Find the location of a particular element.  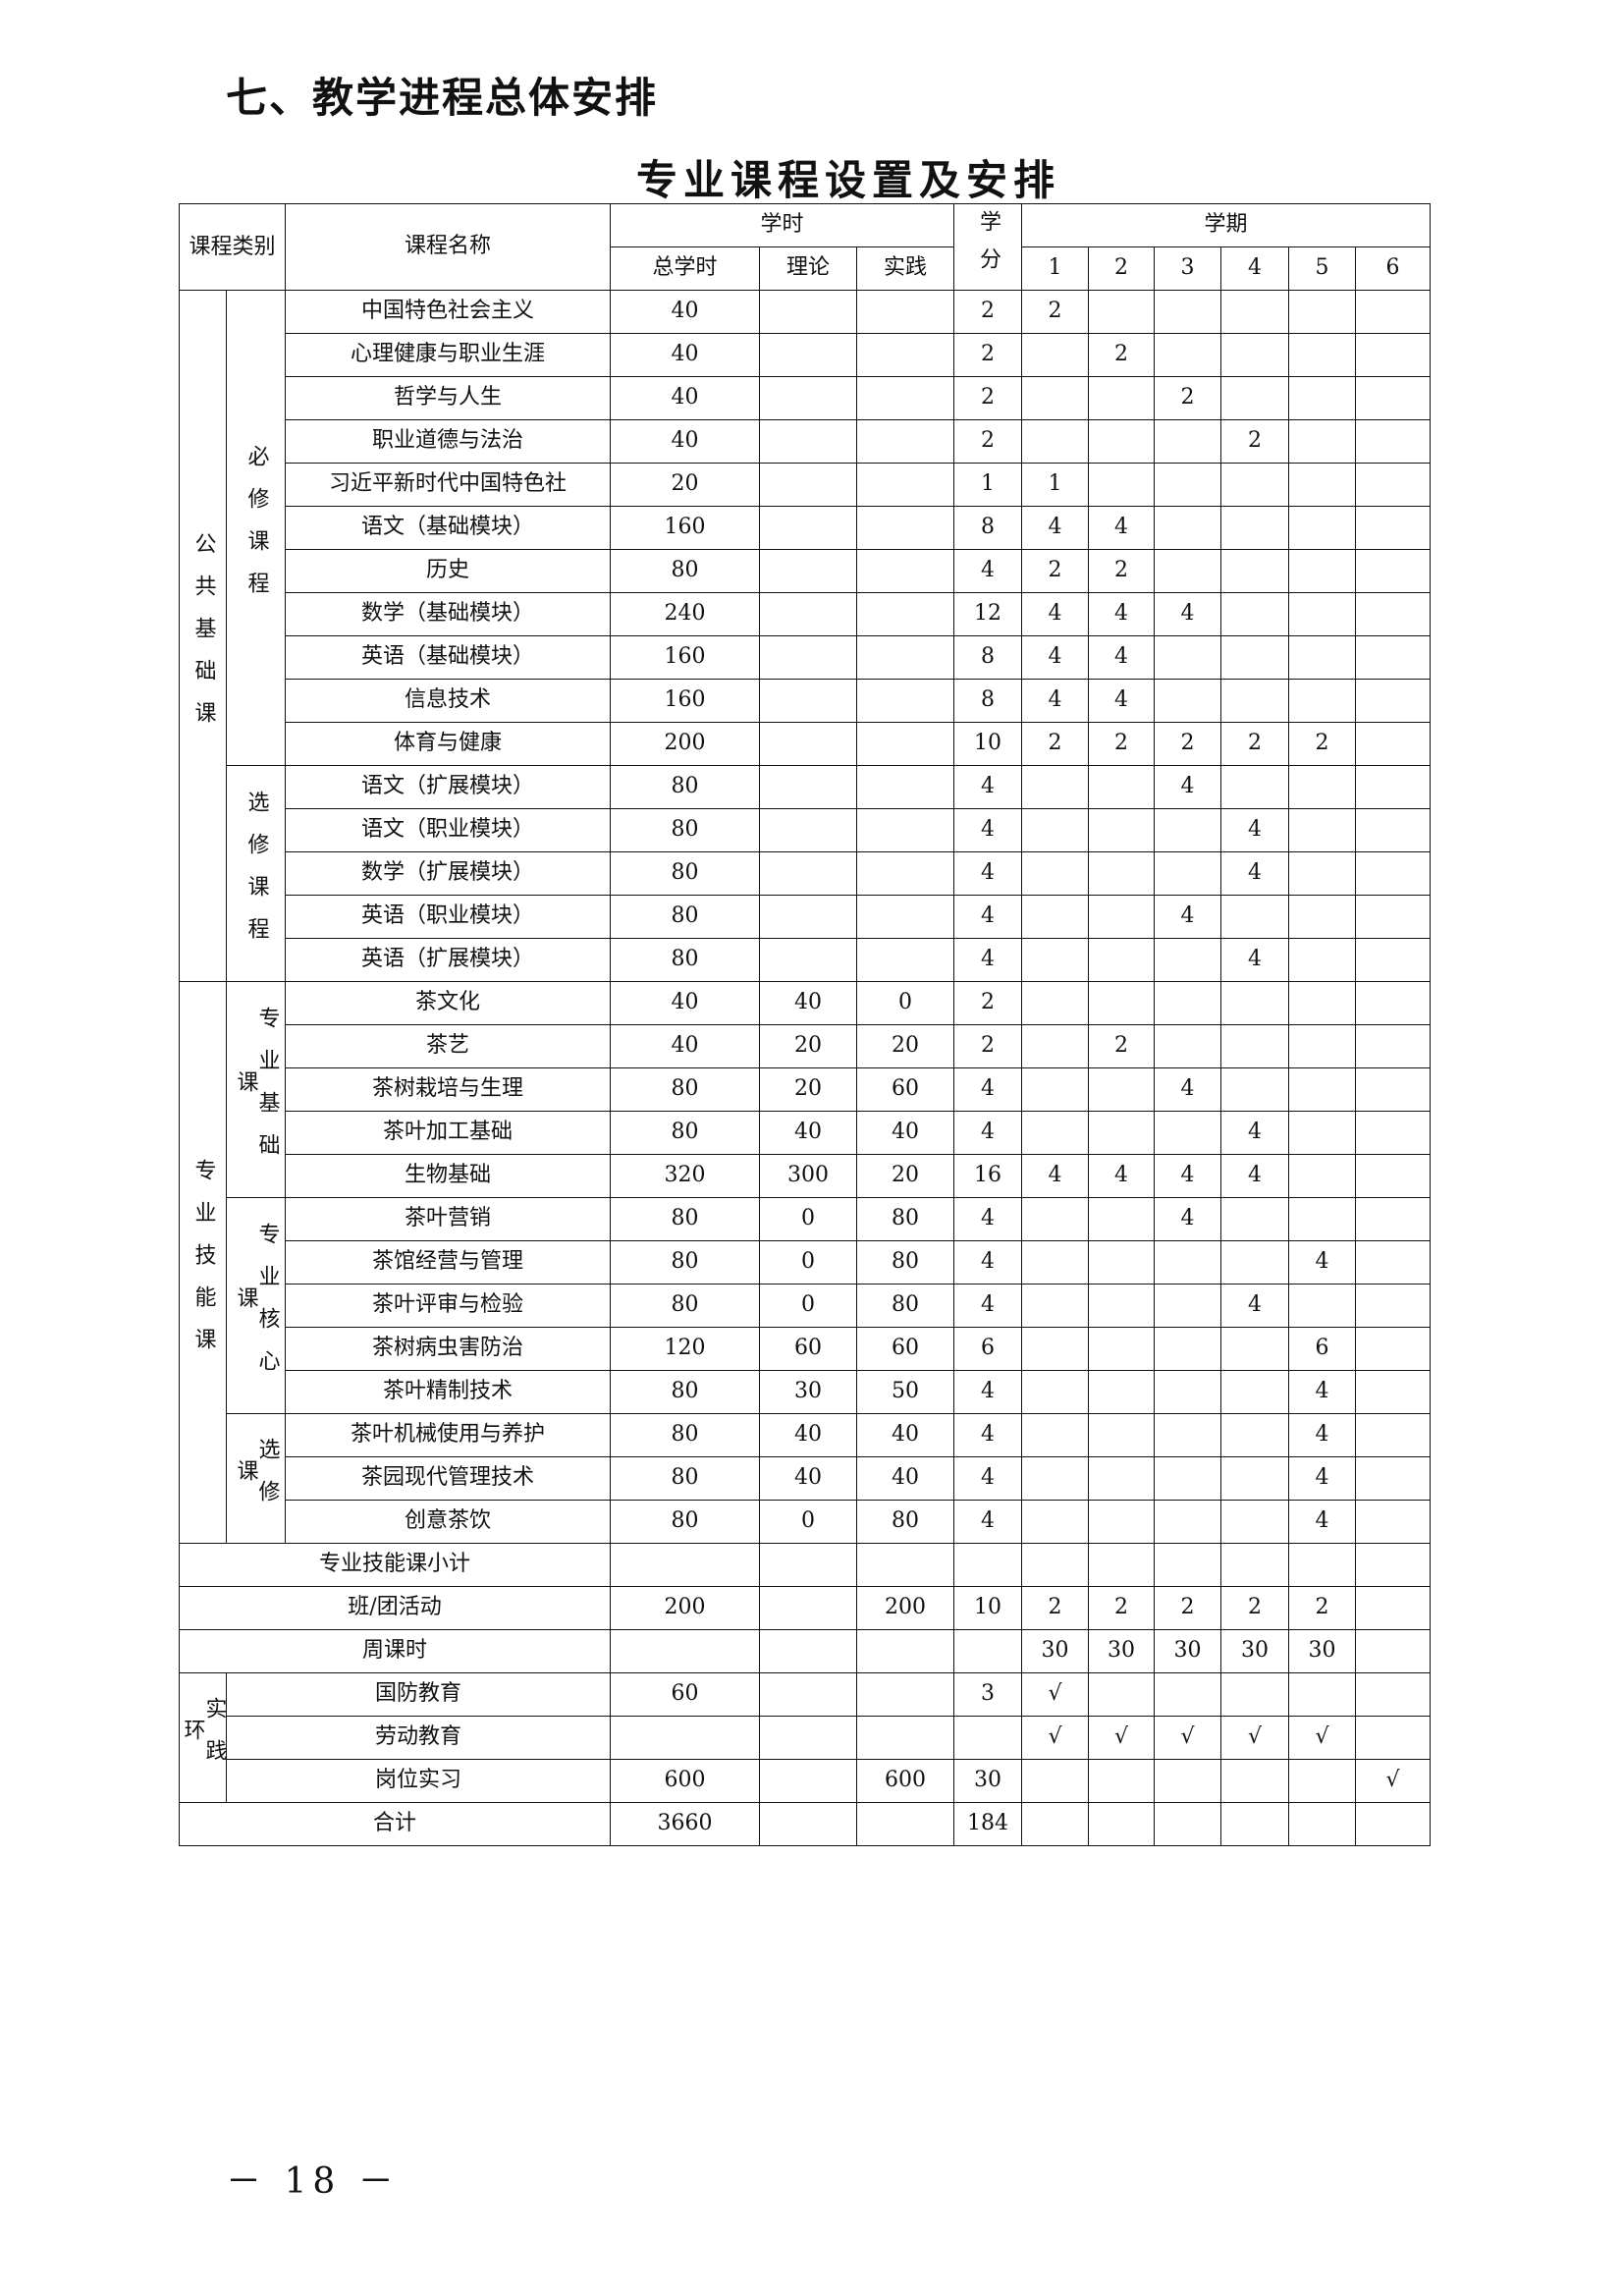

sem-5: 2 is located at coordinates (1322, 744).